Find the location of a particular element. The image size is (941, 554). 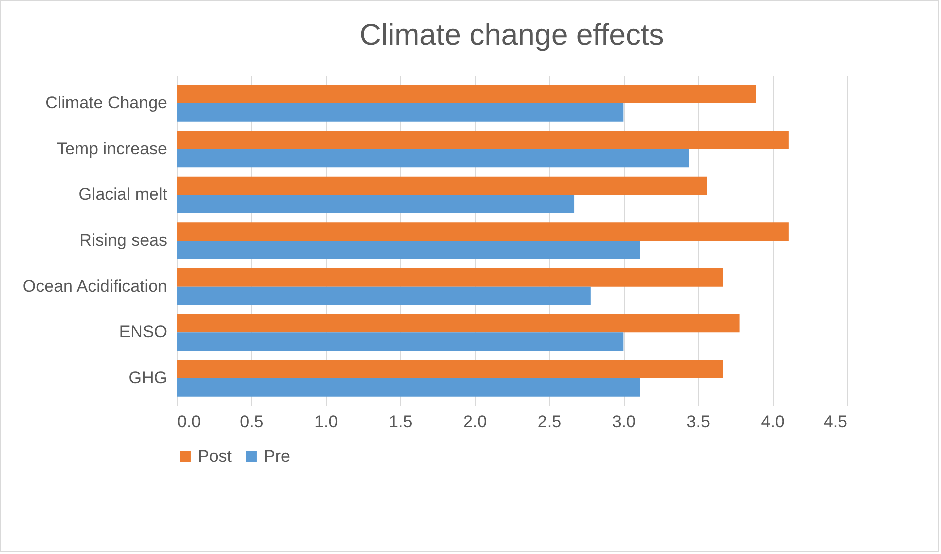

legend-label: Pre is located at coordinates (277, 456).